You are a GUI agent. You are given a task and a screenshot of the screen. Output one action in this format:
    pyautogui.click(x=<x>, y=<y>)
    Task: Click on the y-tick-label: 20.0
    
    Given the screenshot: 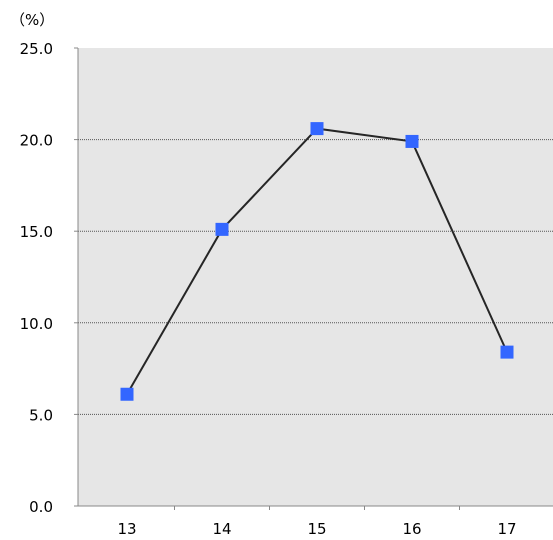 What is the action you would take?
    pyautogui.click(x=36, y=141)
    